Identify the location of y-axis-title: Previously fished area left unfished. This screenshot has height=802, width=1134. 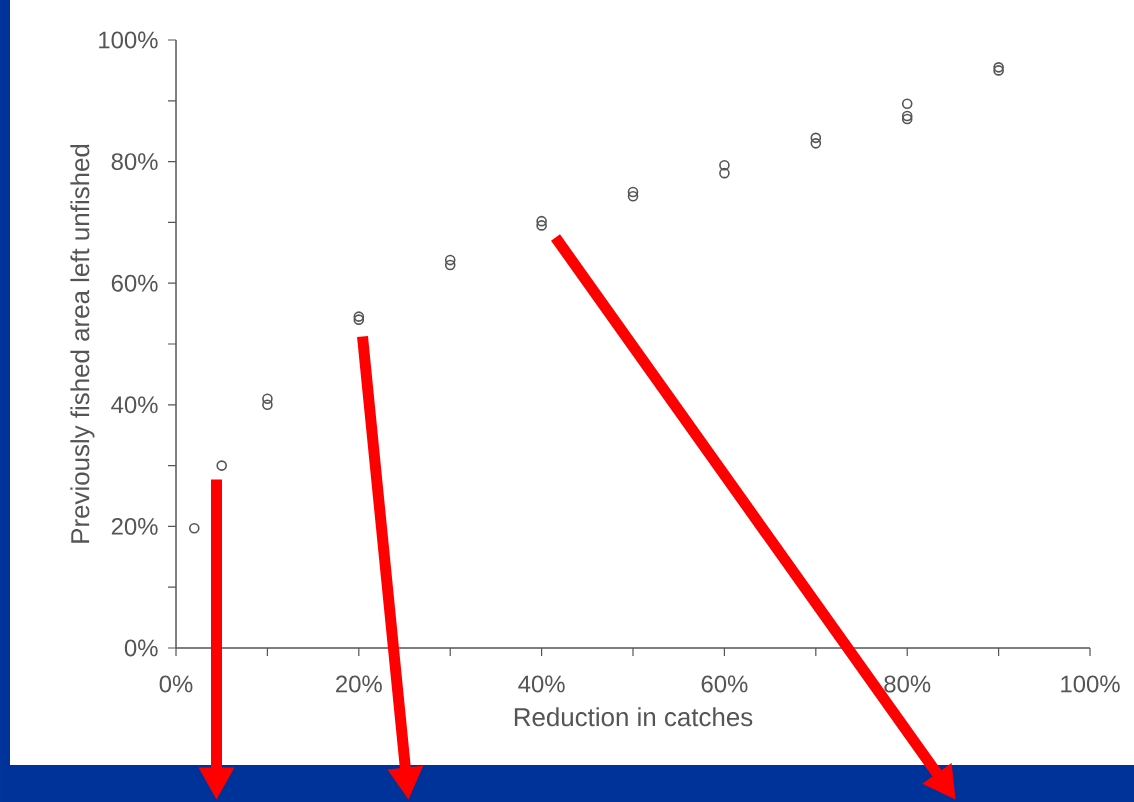
(82, 343).